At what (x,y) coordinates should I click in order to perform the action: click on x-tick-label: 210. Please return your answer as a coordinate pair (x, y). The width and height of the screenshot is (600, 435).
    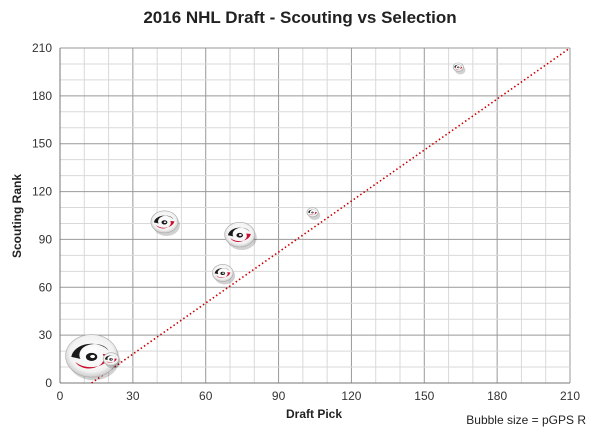
    Looking at the image, I should click on (570, 396).